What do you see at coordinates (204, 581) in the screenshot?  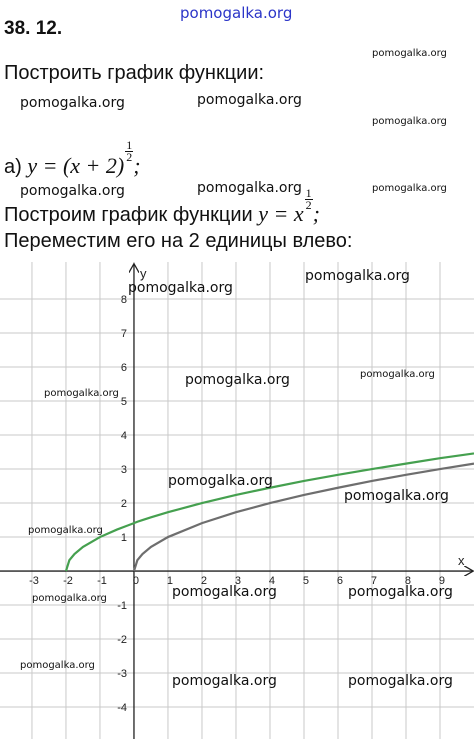 I see `x-tick-label: 2` at bounding box center [204, 581].